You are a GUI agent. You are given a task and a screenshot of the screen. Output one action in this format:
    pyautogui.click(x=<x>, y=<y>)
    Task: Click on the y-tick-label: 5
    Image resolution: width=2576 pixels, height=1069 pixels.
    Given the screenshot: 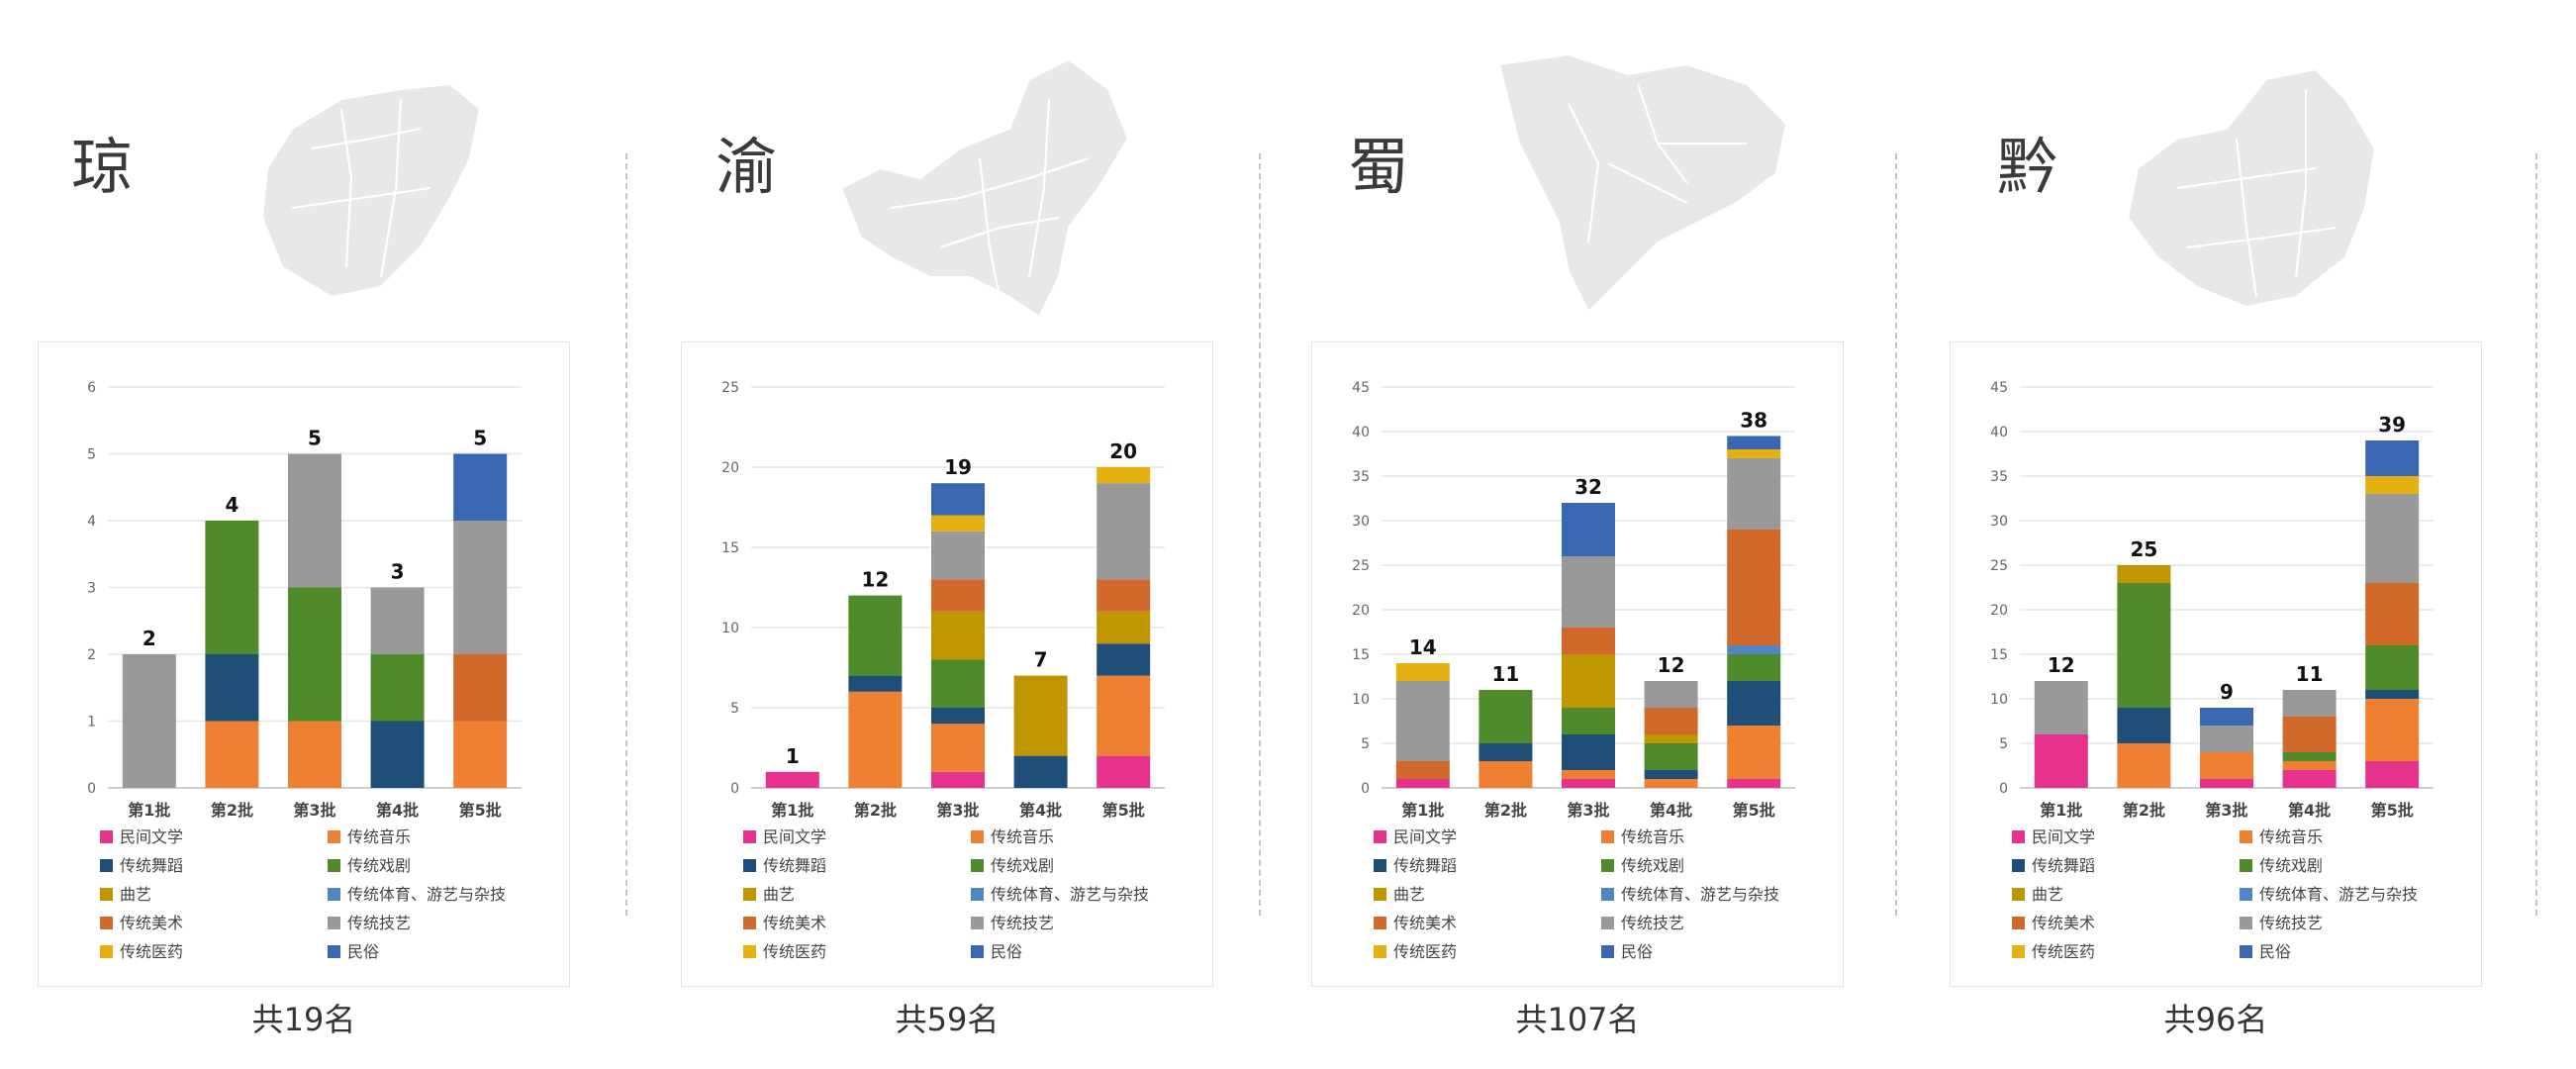 What is the action you would take?
    pyautogui.click(x=1365, y=744)
    